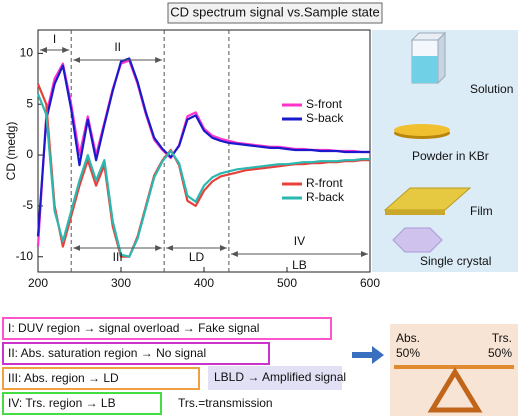 The image size is (520, 420). Describe the element at coordinates (299, 265) in the screenshot. I see `region-label: LB` at that location.